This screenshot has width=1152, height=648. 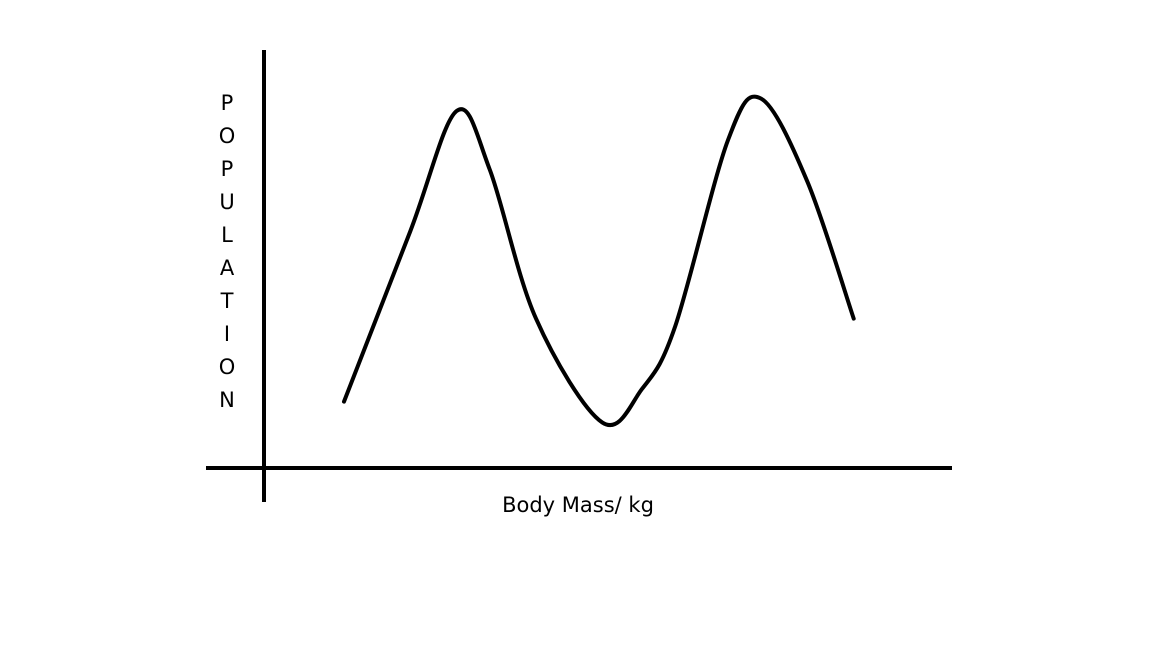 I want to click on y-axis-label-letter: N, so click(x=227, y=400).